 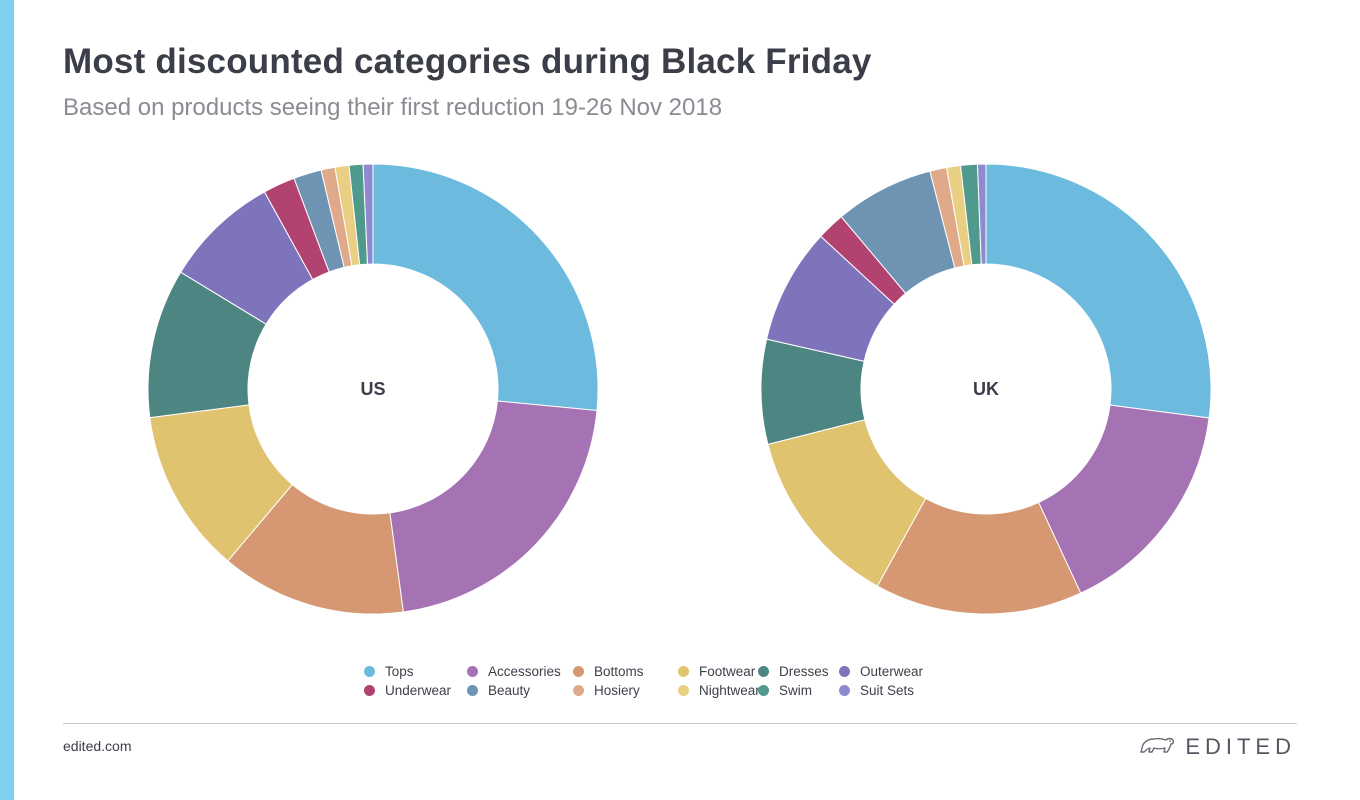 I want to click on legend-swatch-nightwear, so click(x=683, y=690).